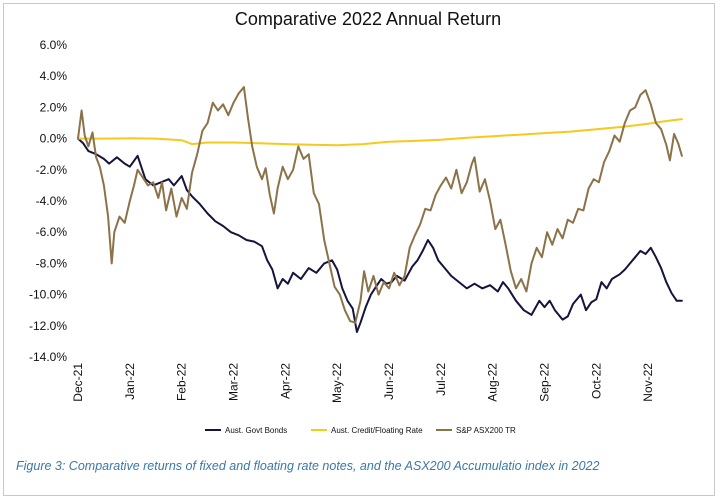 The image size is (720, 500). I want to click on x-tick-label: May-22, so click(337, 383).